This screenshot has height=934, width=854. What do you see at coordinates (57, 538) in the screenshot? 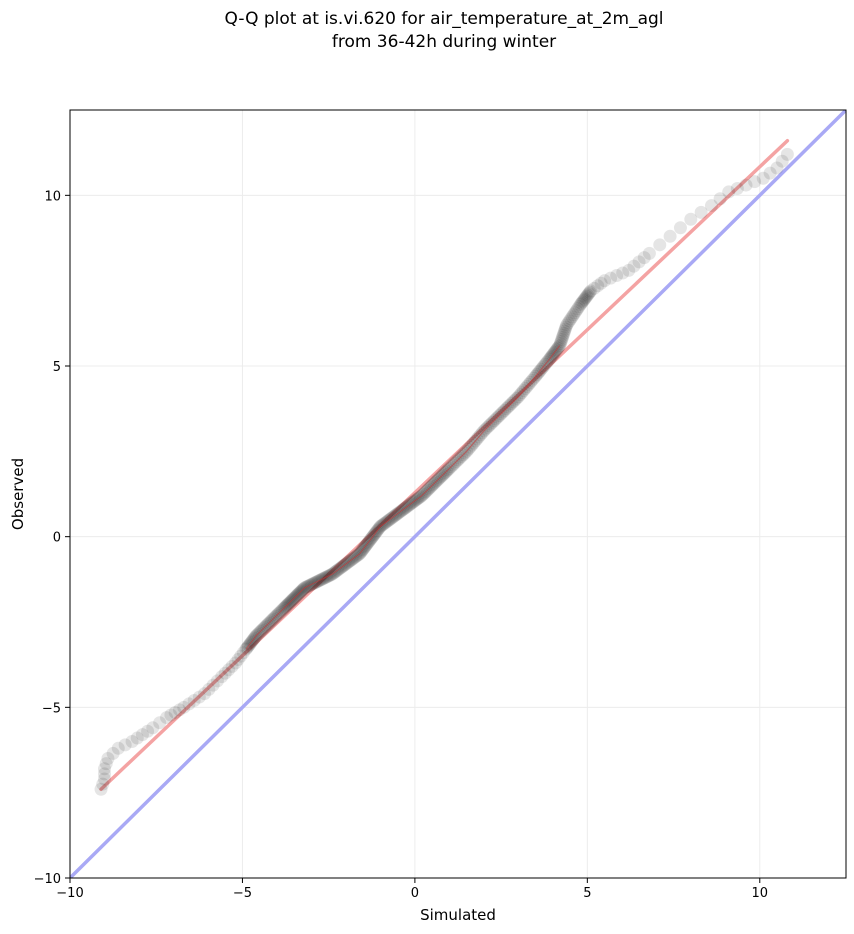
I see `y-tick-label-2: 0` at bounding box center [57, 538].